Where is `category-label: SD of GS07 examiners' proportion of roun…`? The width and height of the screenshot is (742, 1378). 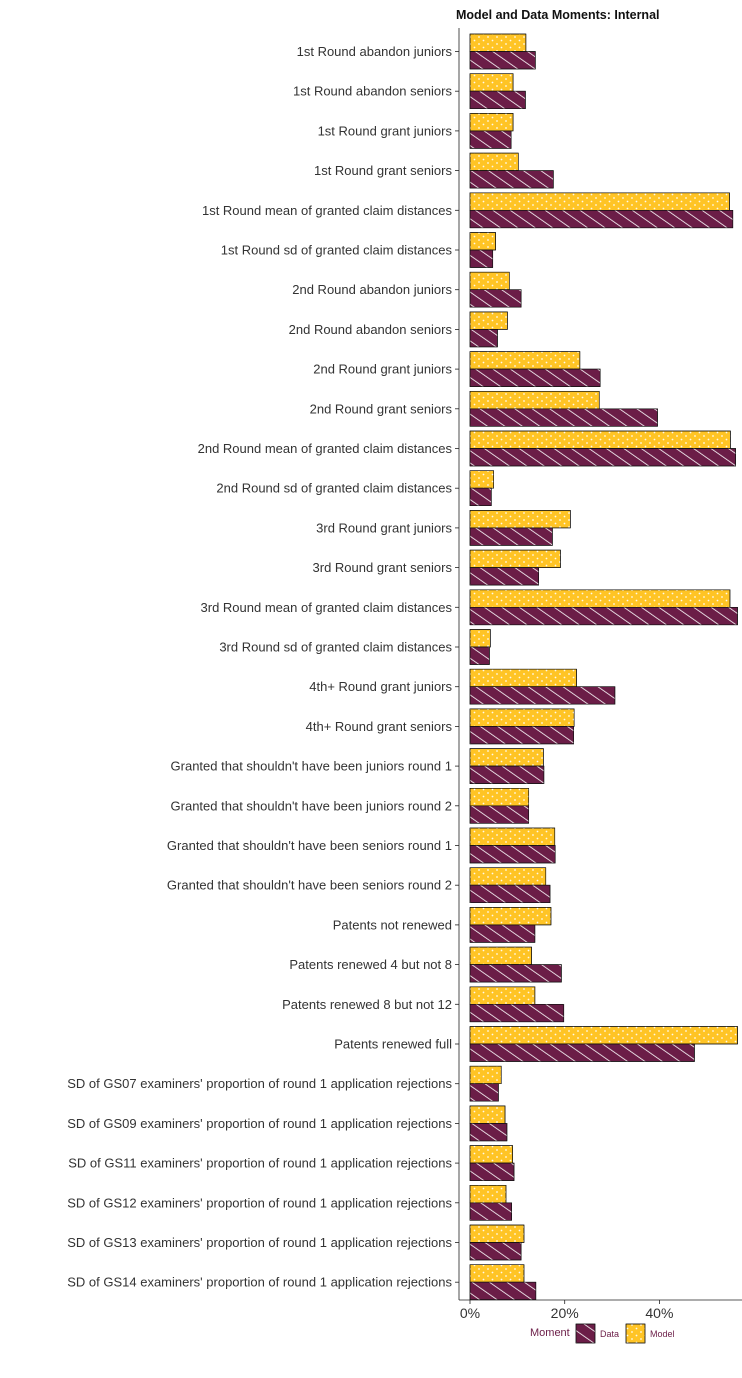 category-label: SD of GS07 examiners' proportion of roun… is located at coordinates (259, 1083).